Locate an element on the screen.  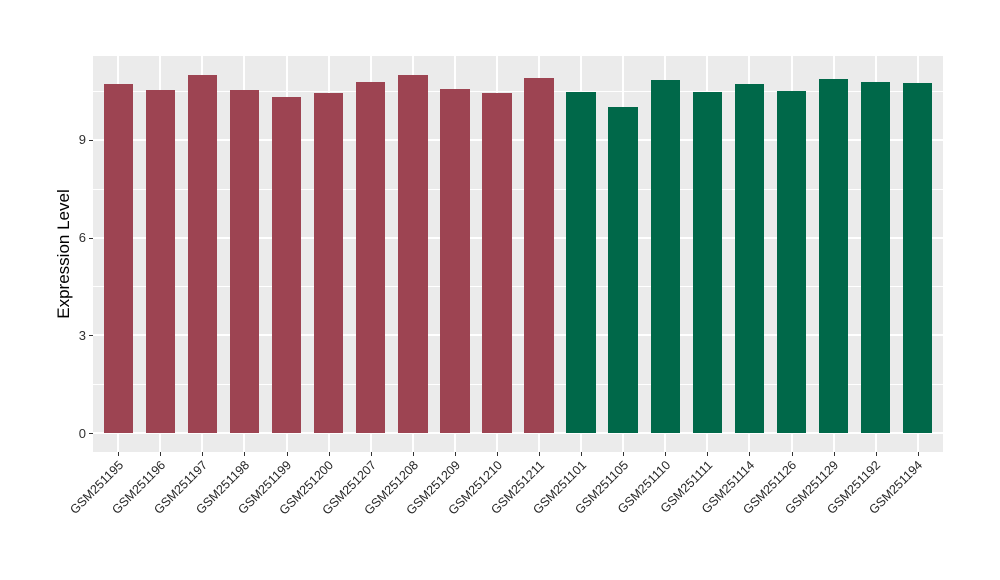
y-axis-title: Expression Level is located at coordinates (63, 254).